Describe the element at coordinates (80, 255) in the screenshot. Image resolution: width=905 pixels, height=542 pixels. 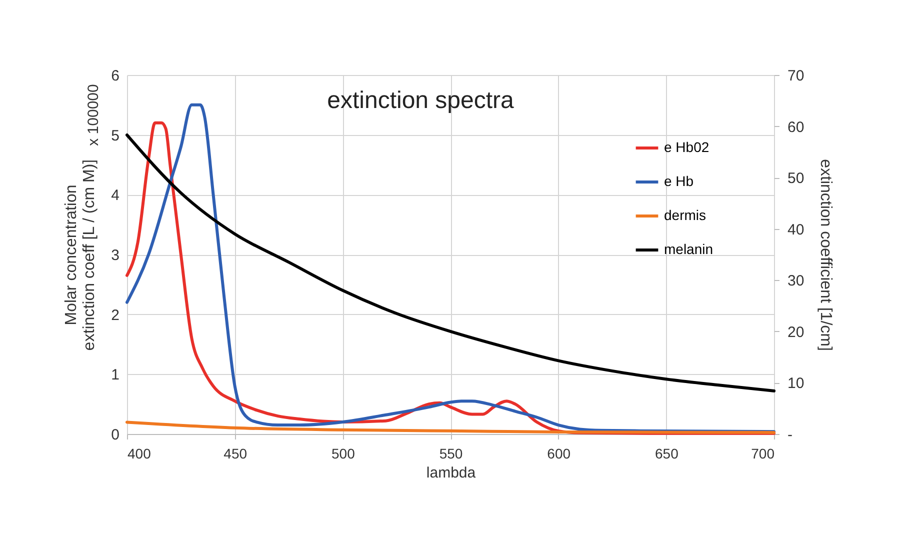
I see `y-axis-title: Molar concentration extinction coeff [L / (cm M)]` at that location.